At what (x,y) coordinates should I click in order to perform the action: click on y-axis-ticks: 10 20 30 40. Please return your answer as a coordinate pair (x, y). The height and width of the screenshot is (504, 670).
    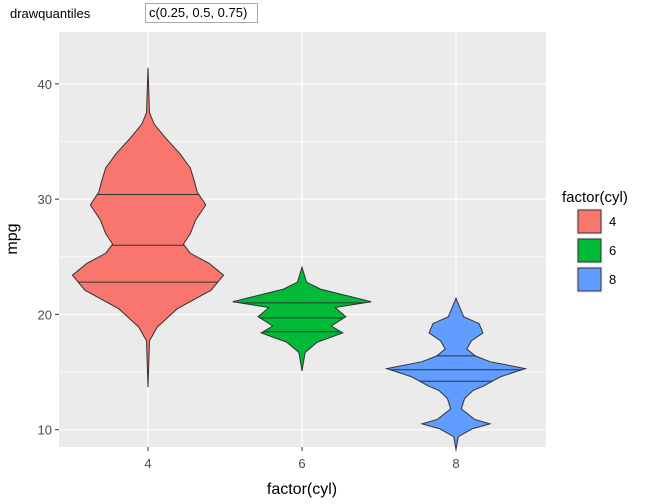
    Looking at the image, I should click on (48, 257).